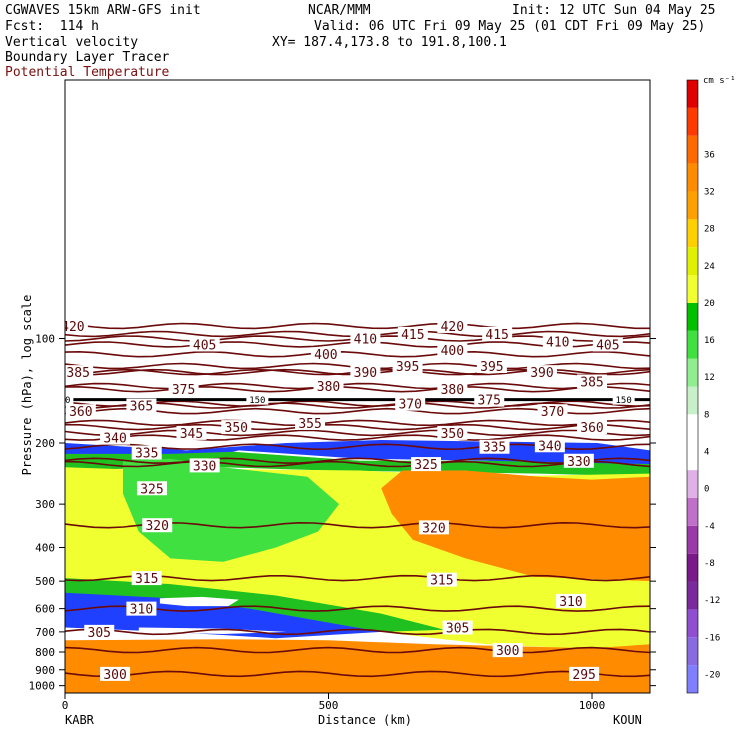 The width and height of the screenshot is (740, 740). I want to click on colorbar-tick-label: 36, so click(709, 155).